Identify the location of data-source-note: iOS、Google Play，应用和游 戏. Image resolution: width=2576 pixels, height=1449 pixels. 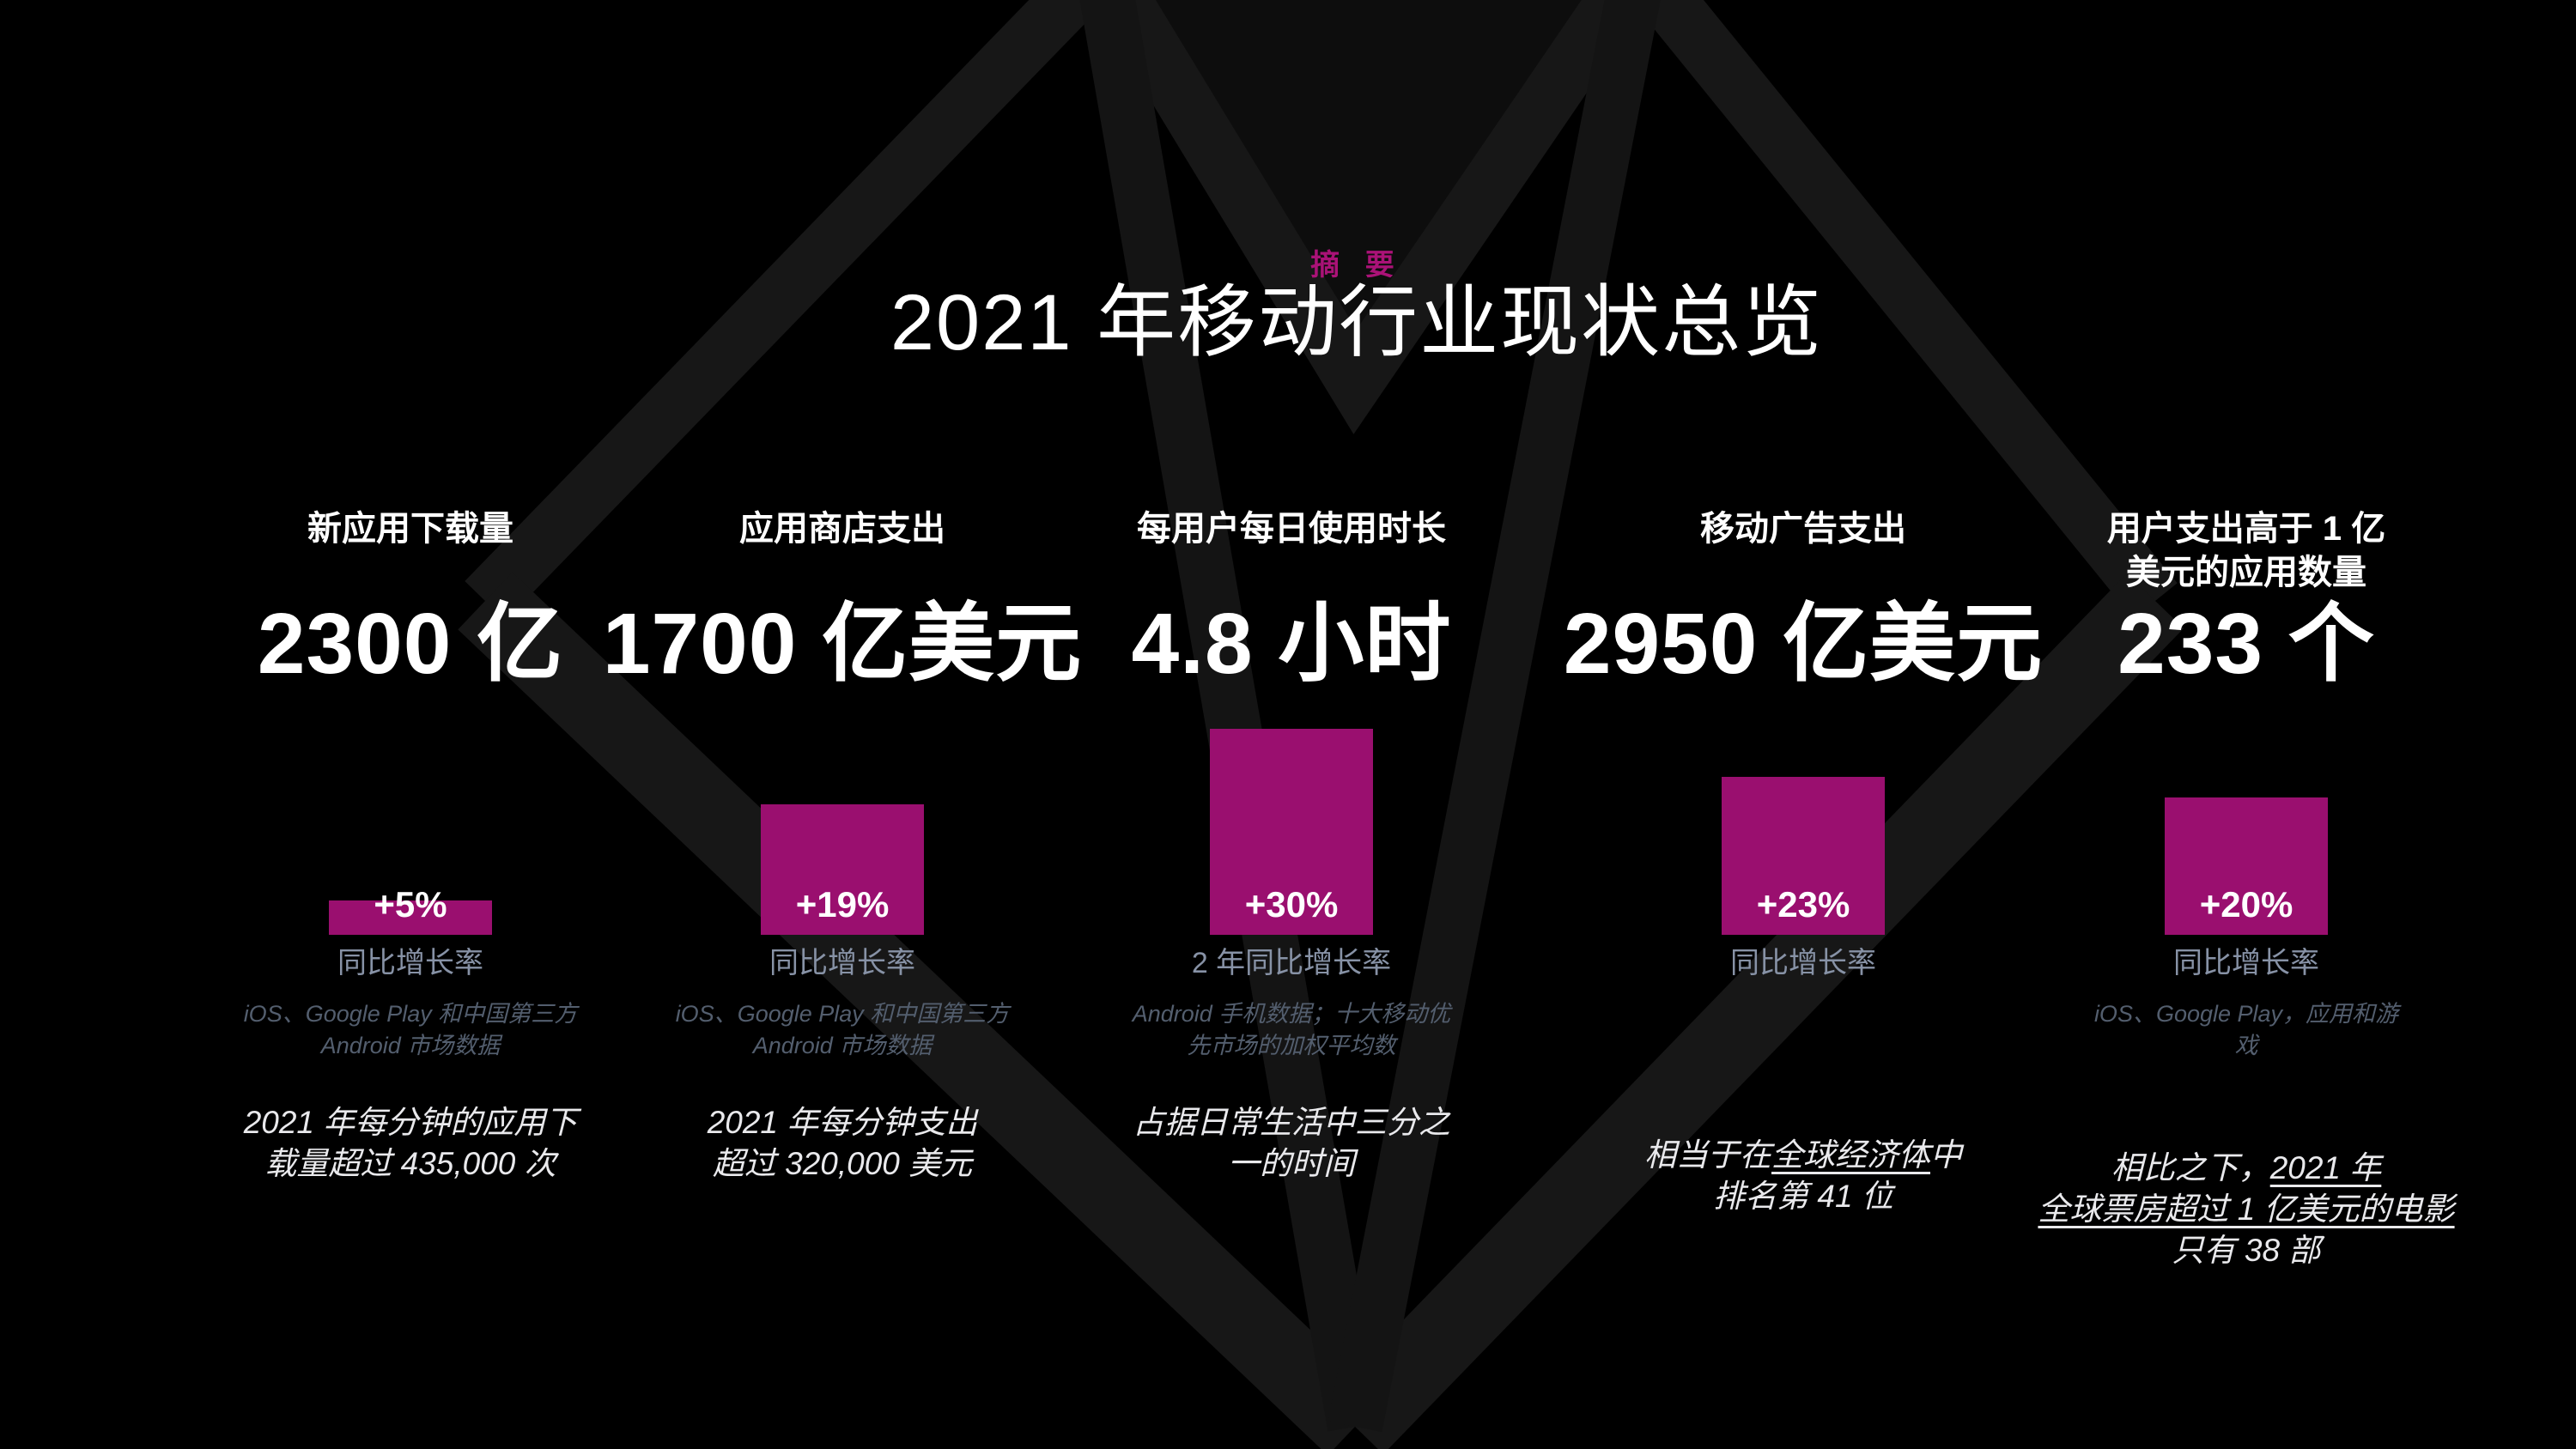
(2246, 1029).